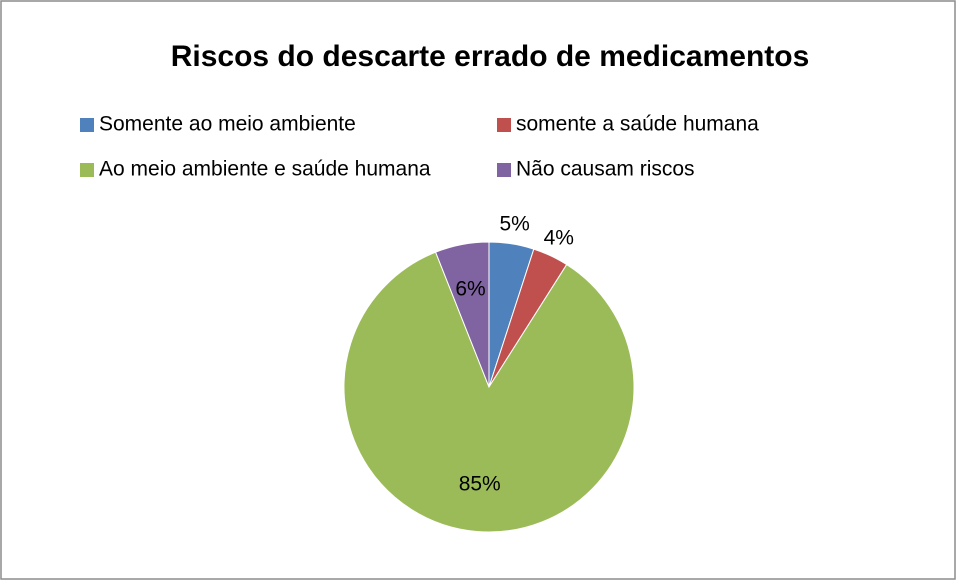 This screenshot has height=581, width=957. What do you see at coordinates (480, 484) in the screenshot?
I see `data-label: 85%` at bounding box center [480, 484].